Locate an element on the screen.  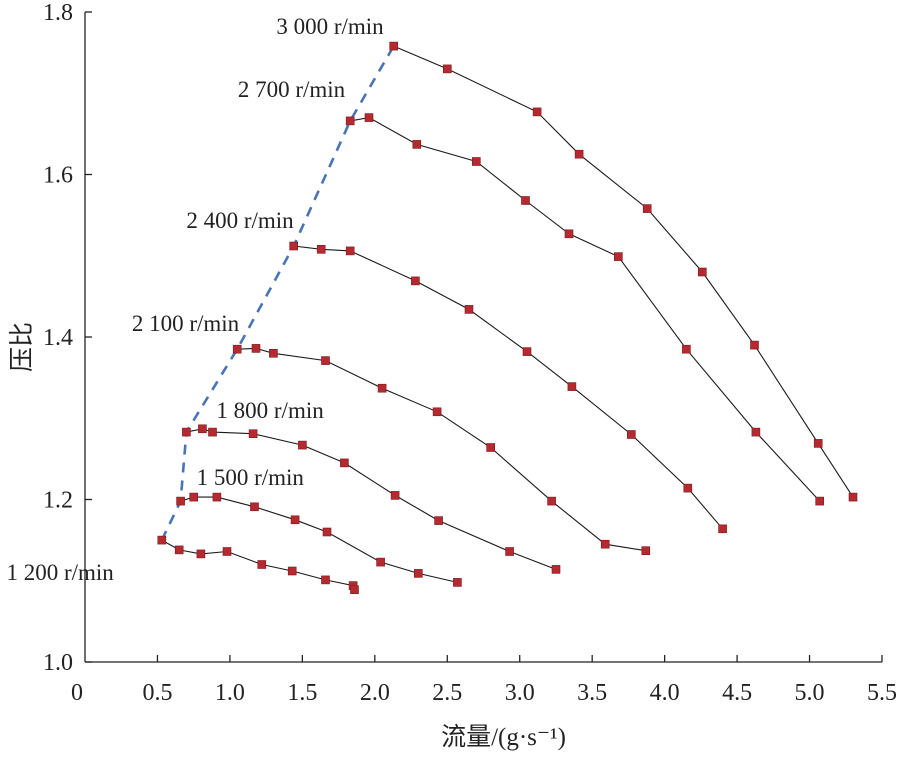
x-tick-label: 0.5 is located at coordinates (157, 693).